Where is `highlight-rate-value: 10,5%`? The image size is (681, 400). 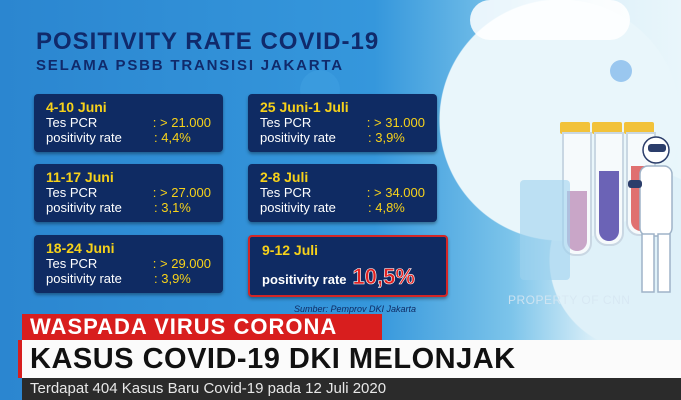
highlight-rate-value: 10,5% is located at coordinates (383, 277).